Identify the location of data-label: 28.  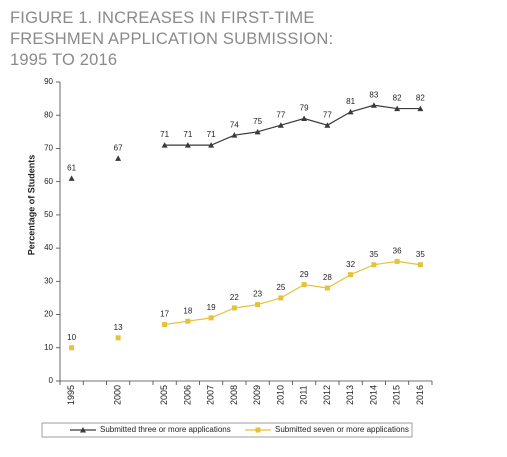
(327, 277).